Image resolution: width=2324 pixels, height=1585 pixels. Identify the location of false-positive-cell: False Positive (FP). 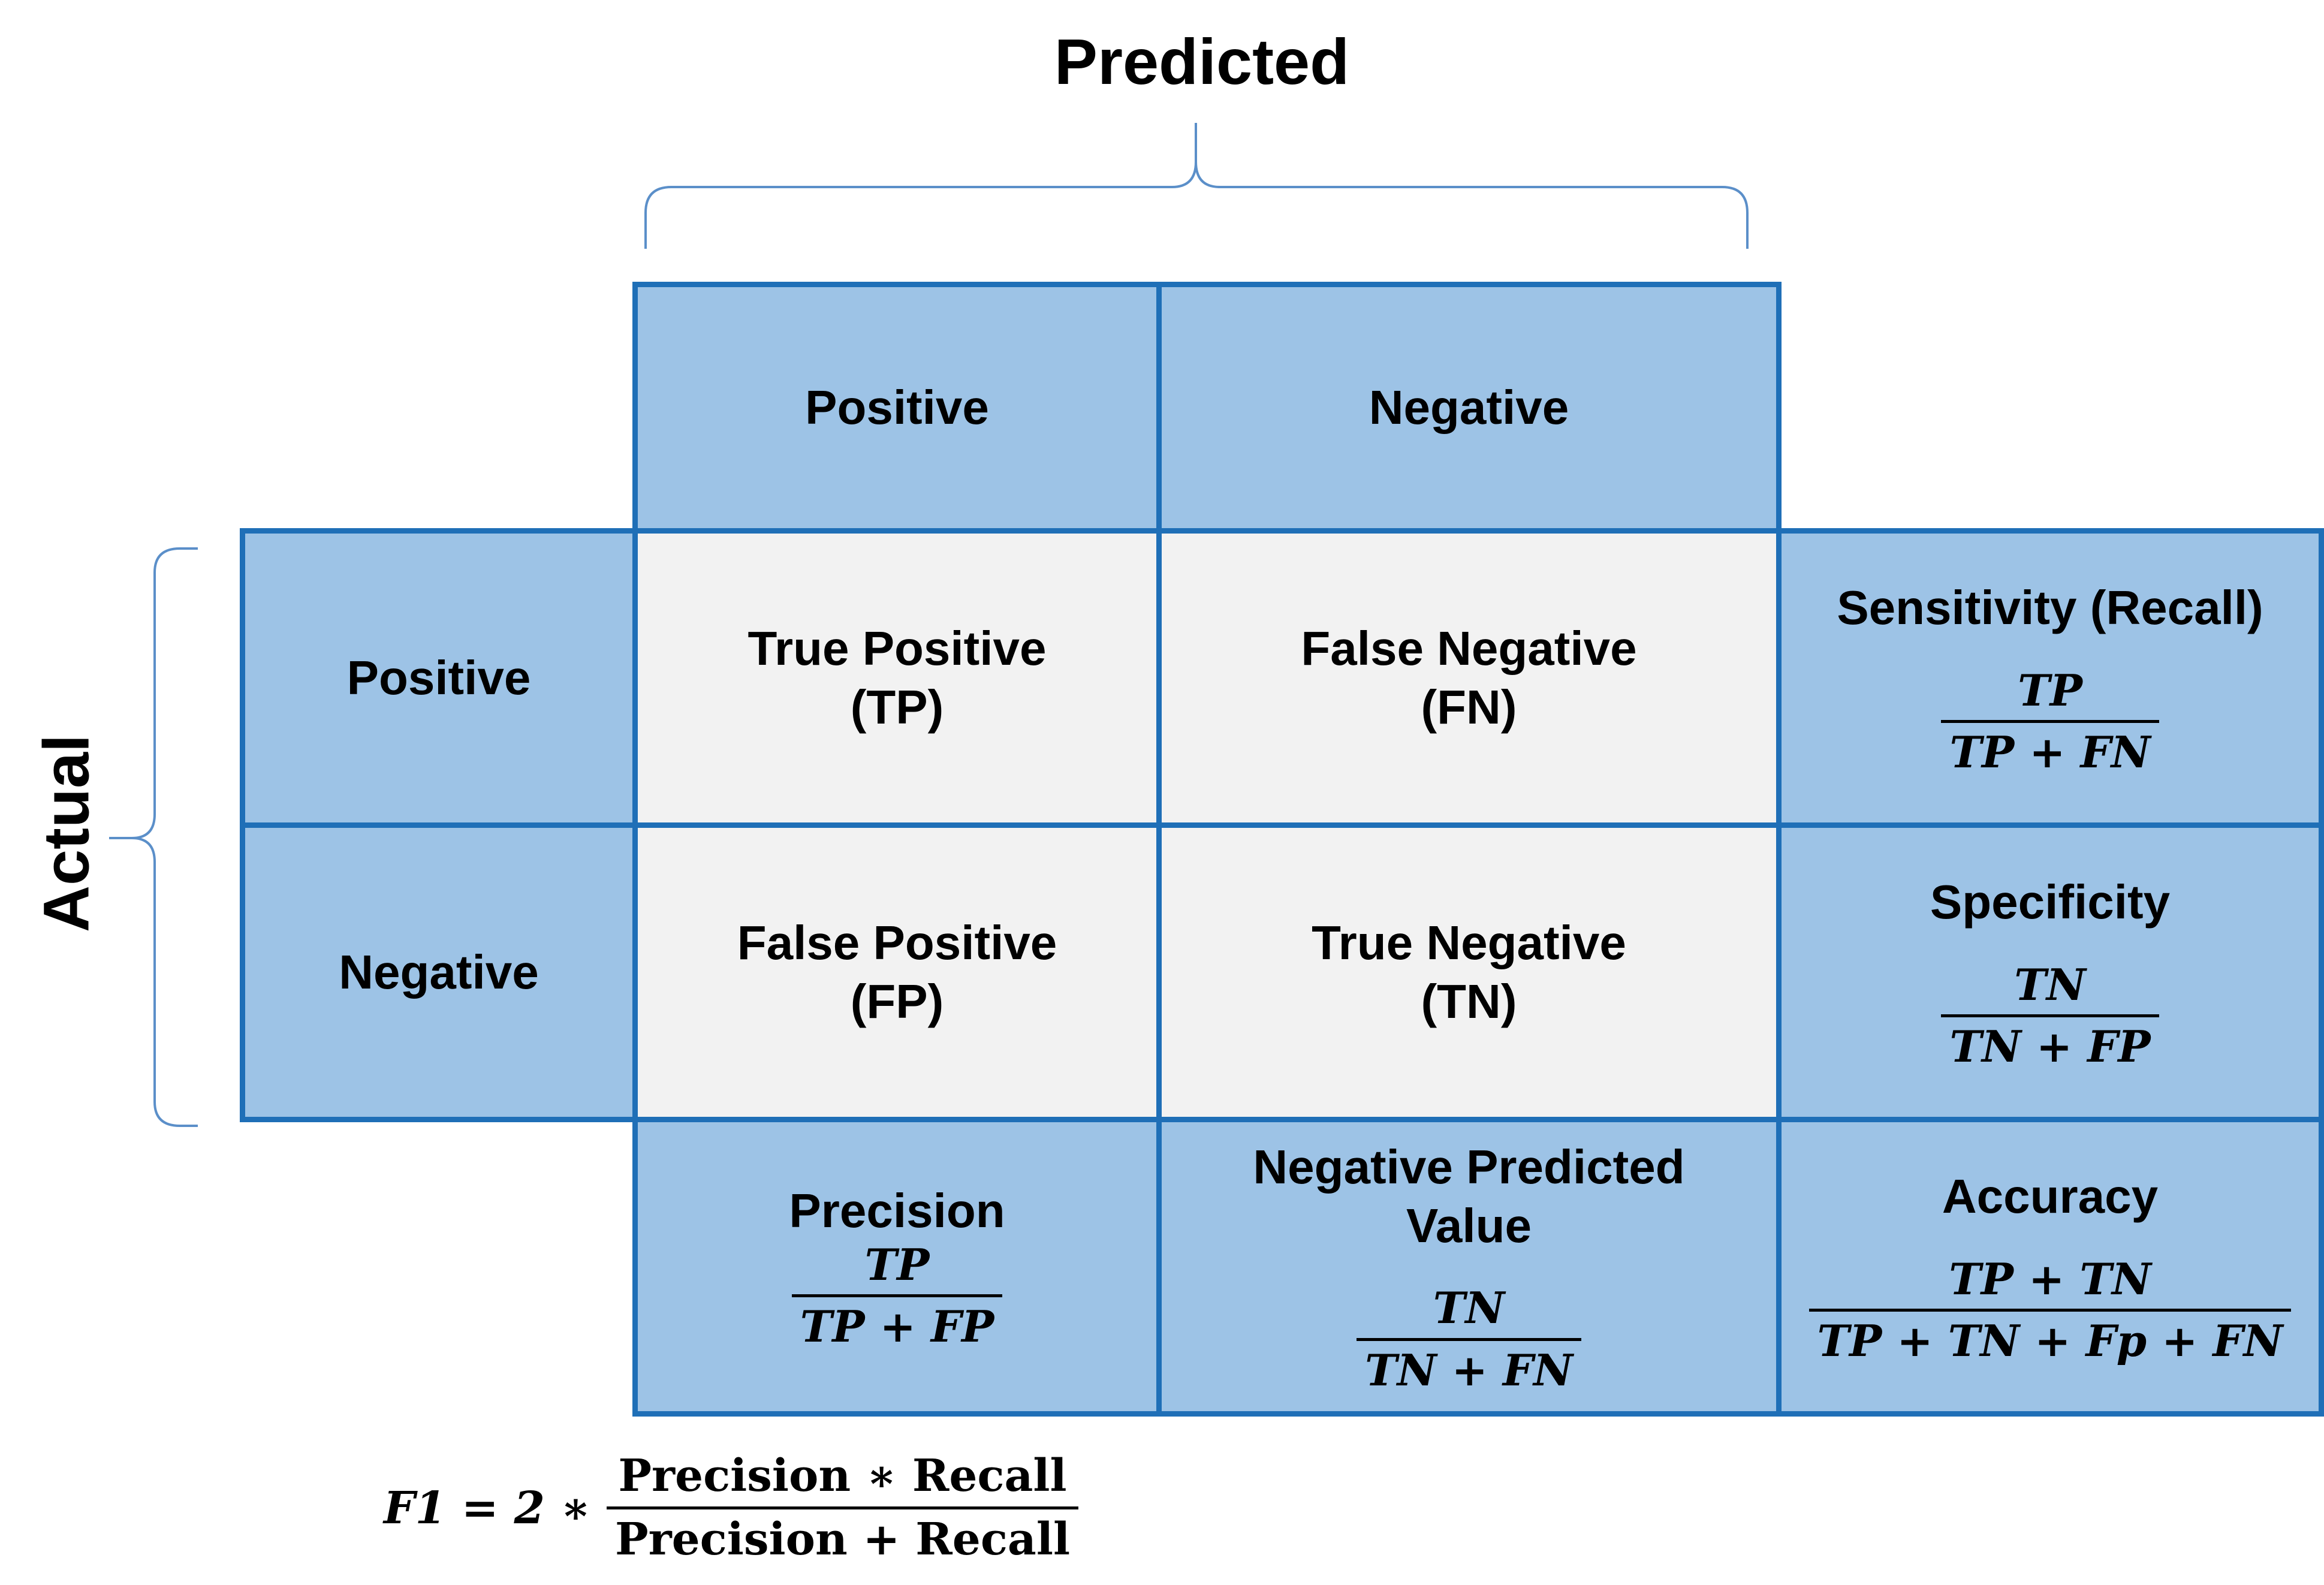
(897, 972).